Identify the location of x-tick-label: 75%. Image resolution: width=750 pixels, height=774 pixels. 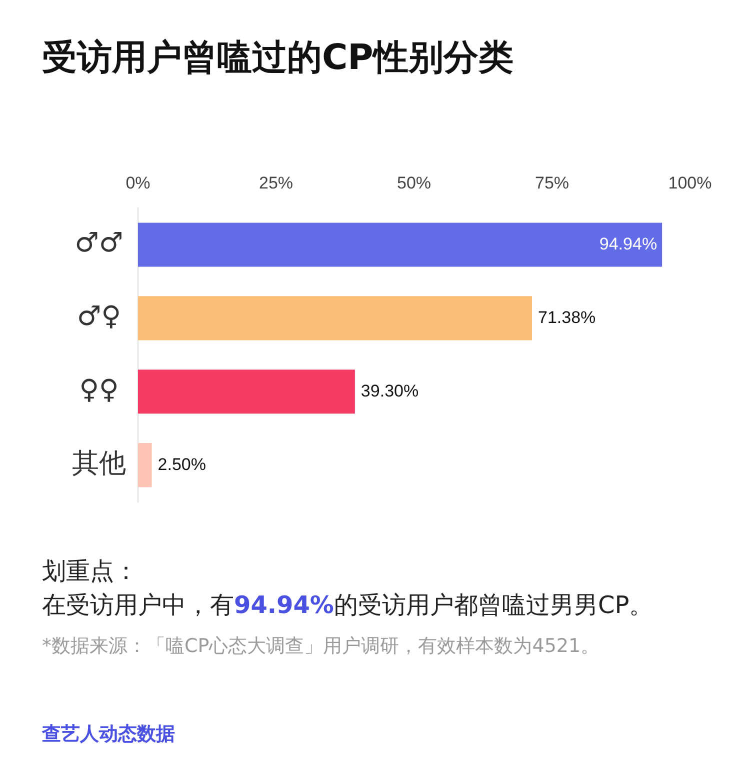
(552, 182).